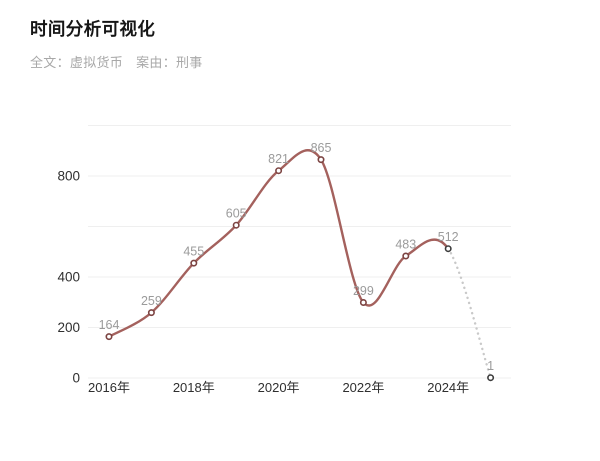 The width and height of the screenshot is (600, 461). Describe the element at coordinates (193, 252) in the screenshot. I see `data-point-label: 455` at that location.